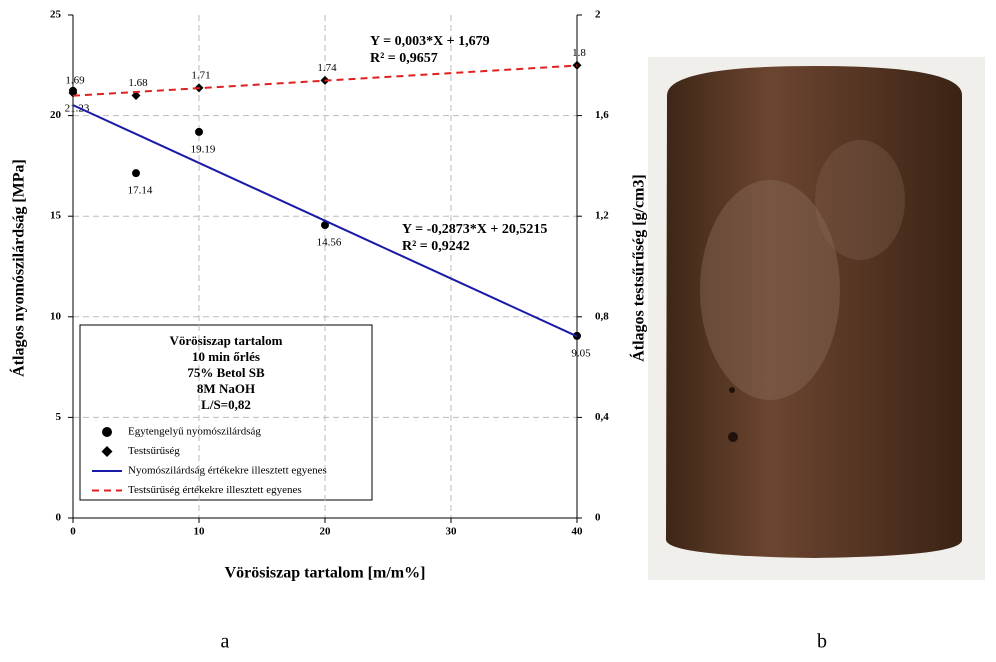 This screenshot has width=996, height=662. I want to click on annotation: Y = -0,2873*X + 20,5215, so click(474, 229).